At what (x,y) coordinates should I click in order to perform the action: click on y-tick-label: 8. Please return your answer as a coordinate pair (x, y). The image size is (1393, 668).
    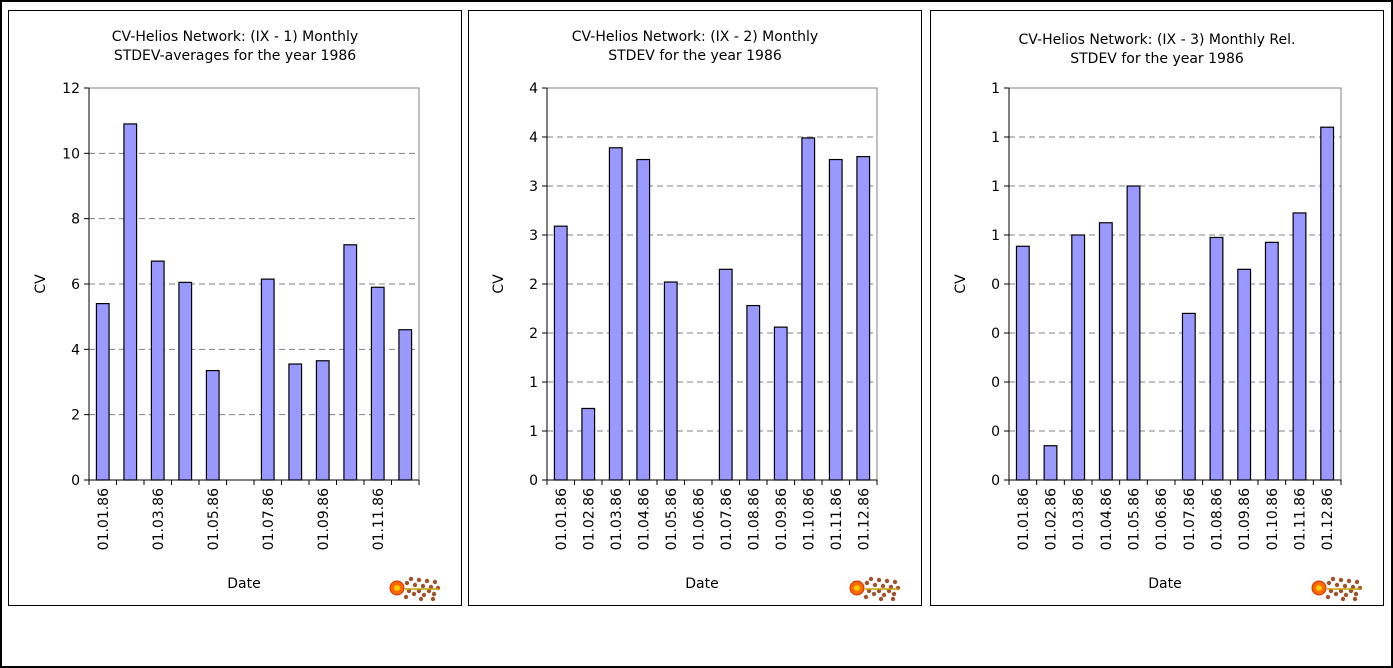
    Looking at the image, I should click on (75, 220).